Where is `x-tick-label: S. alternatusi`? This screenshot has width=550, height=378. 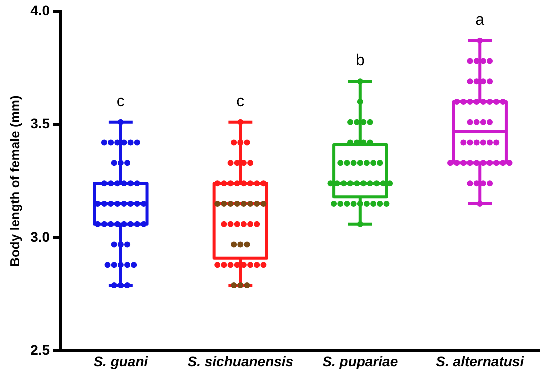 x-tick-label: S. alternatusi is located at coordinates (481, 361).